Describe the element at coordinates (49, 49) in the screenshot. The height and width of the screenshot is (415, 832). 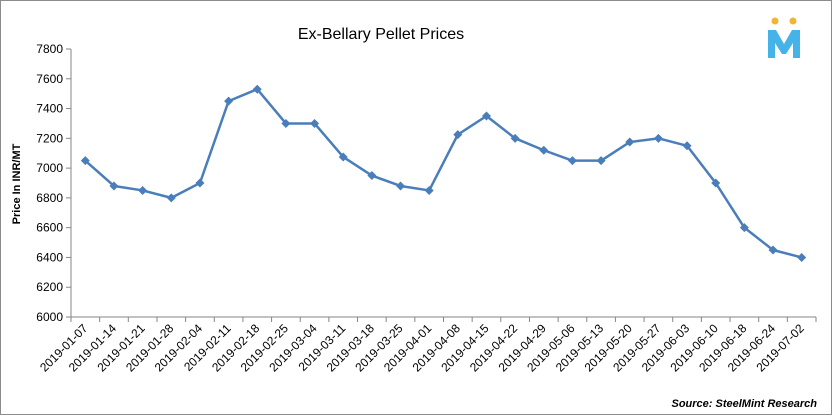
I see `y-tick-label: 7800` at that location.